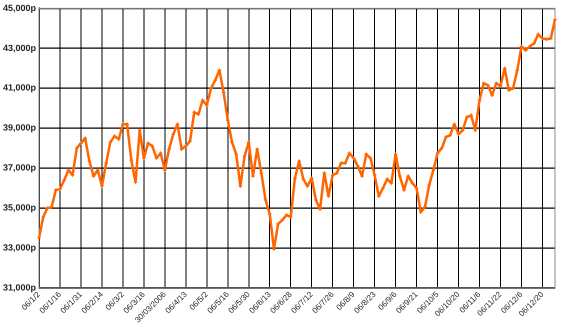 Image resolution: width=575 pixels, height=327 pixels. I want to click on y-tick-label: 37,000p, so click(19, 167).